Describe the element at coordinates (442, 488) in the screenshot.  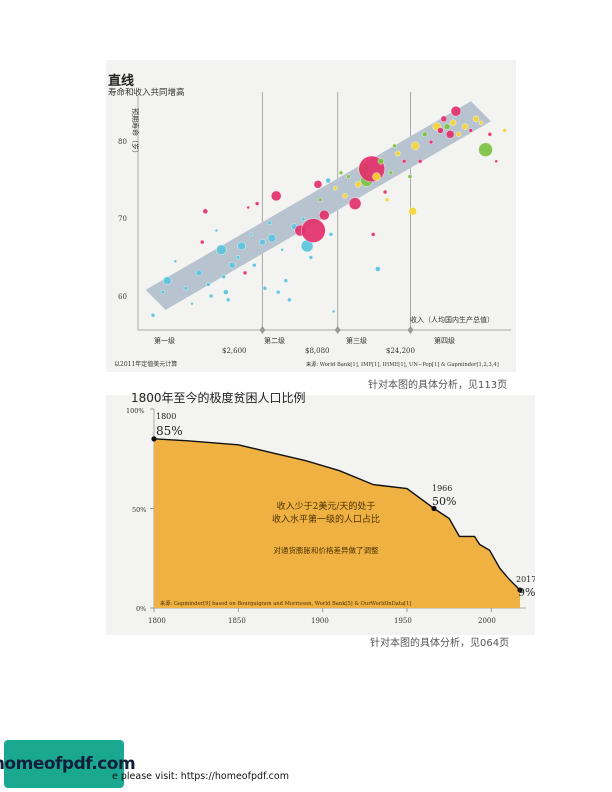
I see `label-1966-year: 1966` at that location.